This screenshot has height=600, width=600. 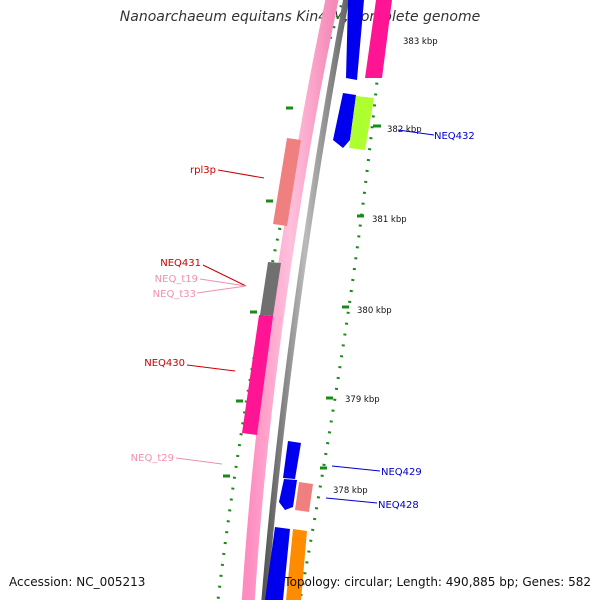 I want to click on label-neq-t29: NEQ_t29, so click(x=152, y=458).